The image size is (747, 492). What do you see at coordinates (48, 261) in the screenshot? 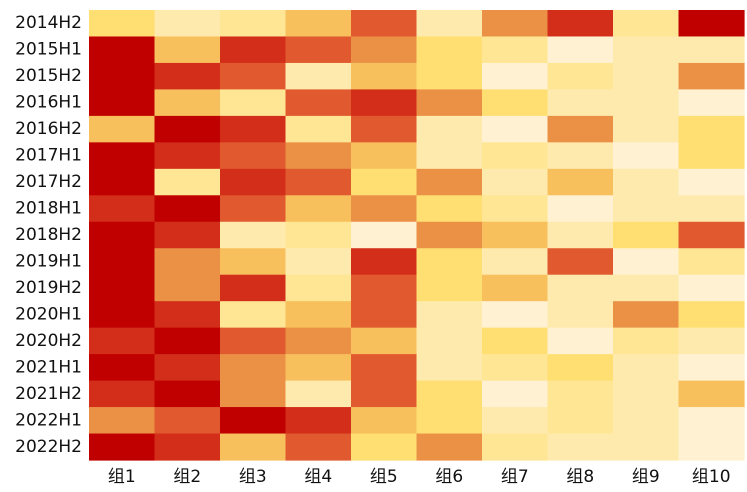
I see `row-tick-label: 2019H1` at bounding box center [48, 261].